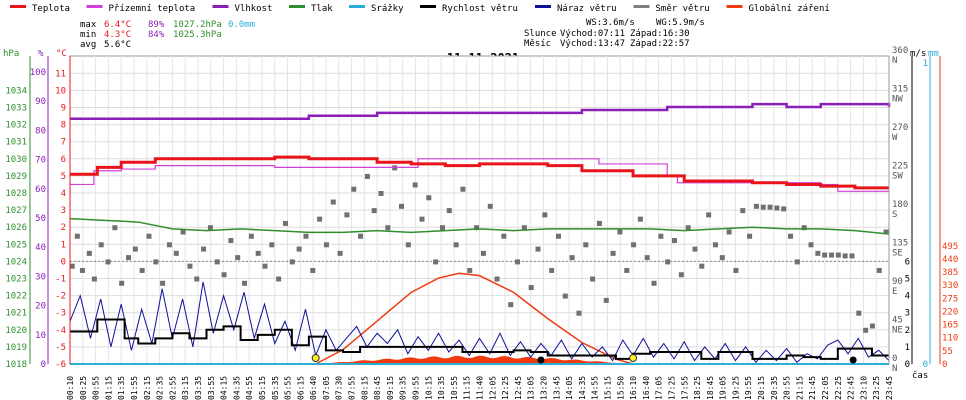  What do you see at coordinates (710, 388) in the screenshot?
I see `axis-x-tick: 18:45` at bounding box center [710, 388].